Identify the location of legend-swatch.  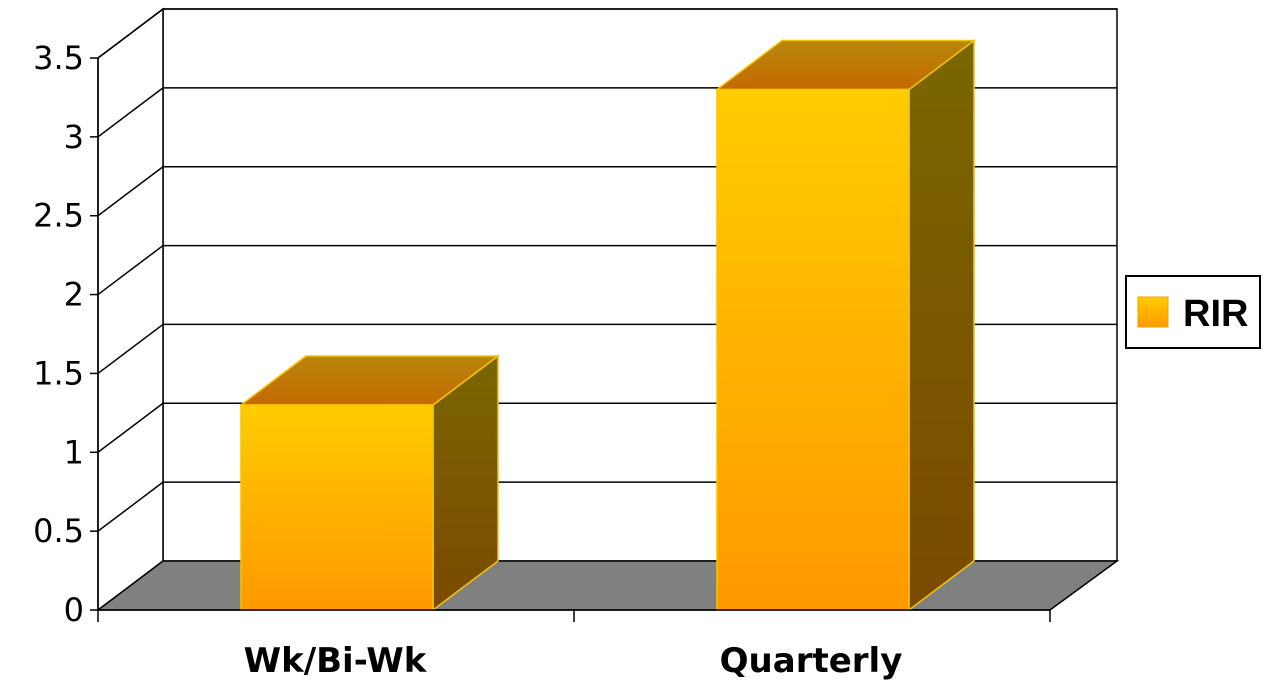
(1153, 312).